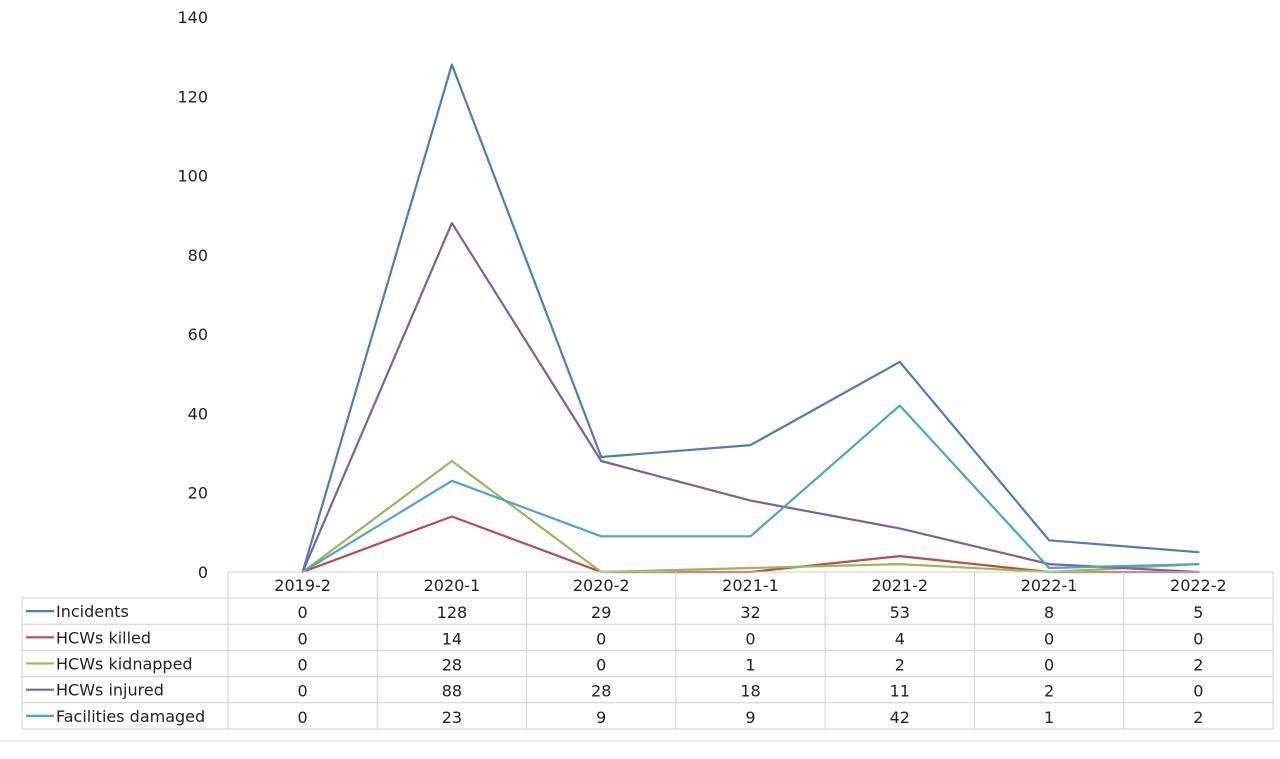  Describe the element at coordinates (1049, 612) in the screenshot. I see `data-label: 8` at that location.